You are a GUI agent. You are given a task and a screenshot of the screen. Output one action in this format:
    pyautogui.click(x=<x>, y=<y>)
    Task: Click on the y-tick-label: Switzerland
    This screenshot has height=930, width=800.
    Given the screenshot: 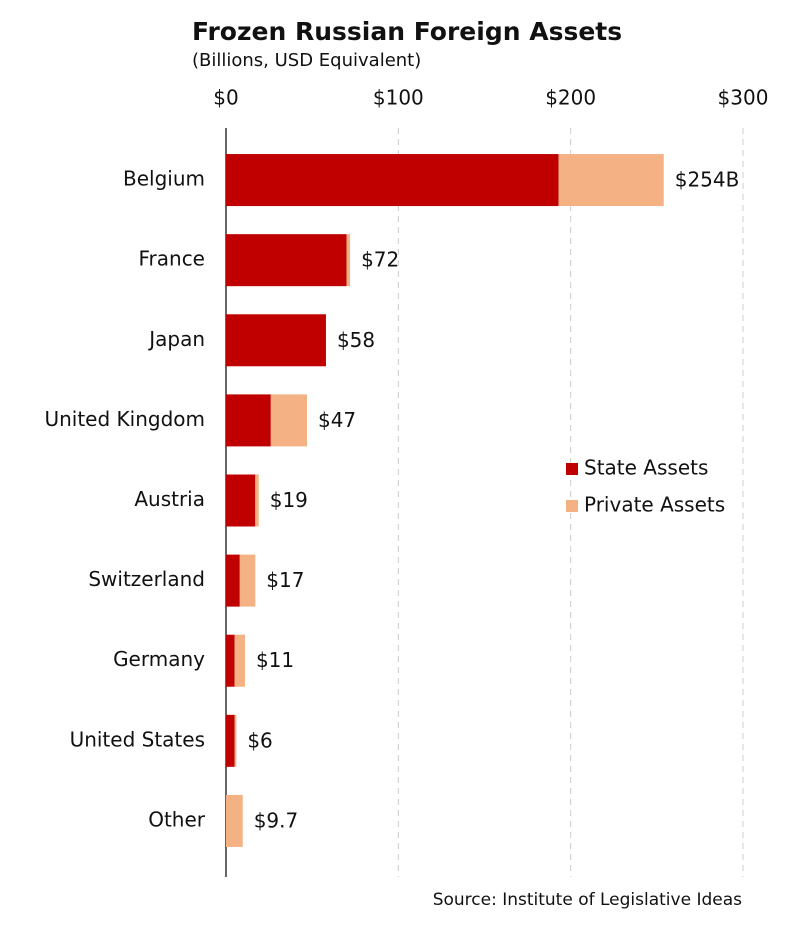 What is the action you would take?
    pyautogui.click(x=146, y=579)
    